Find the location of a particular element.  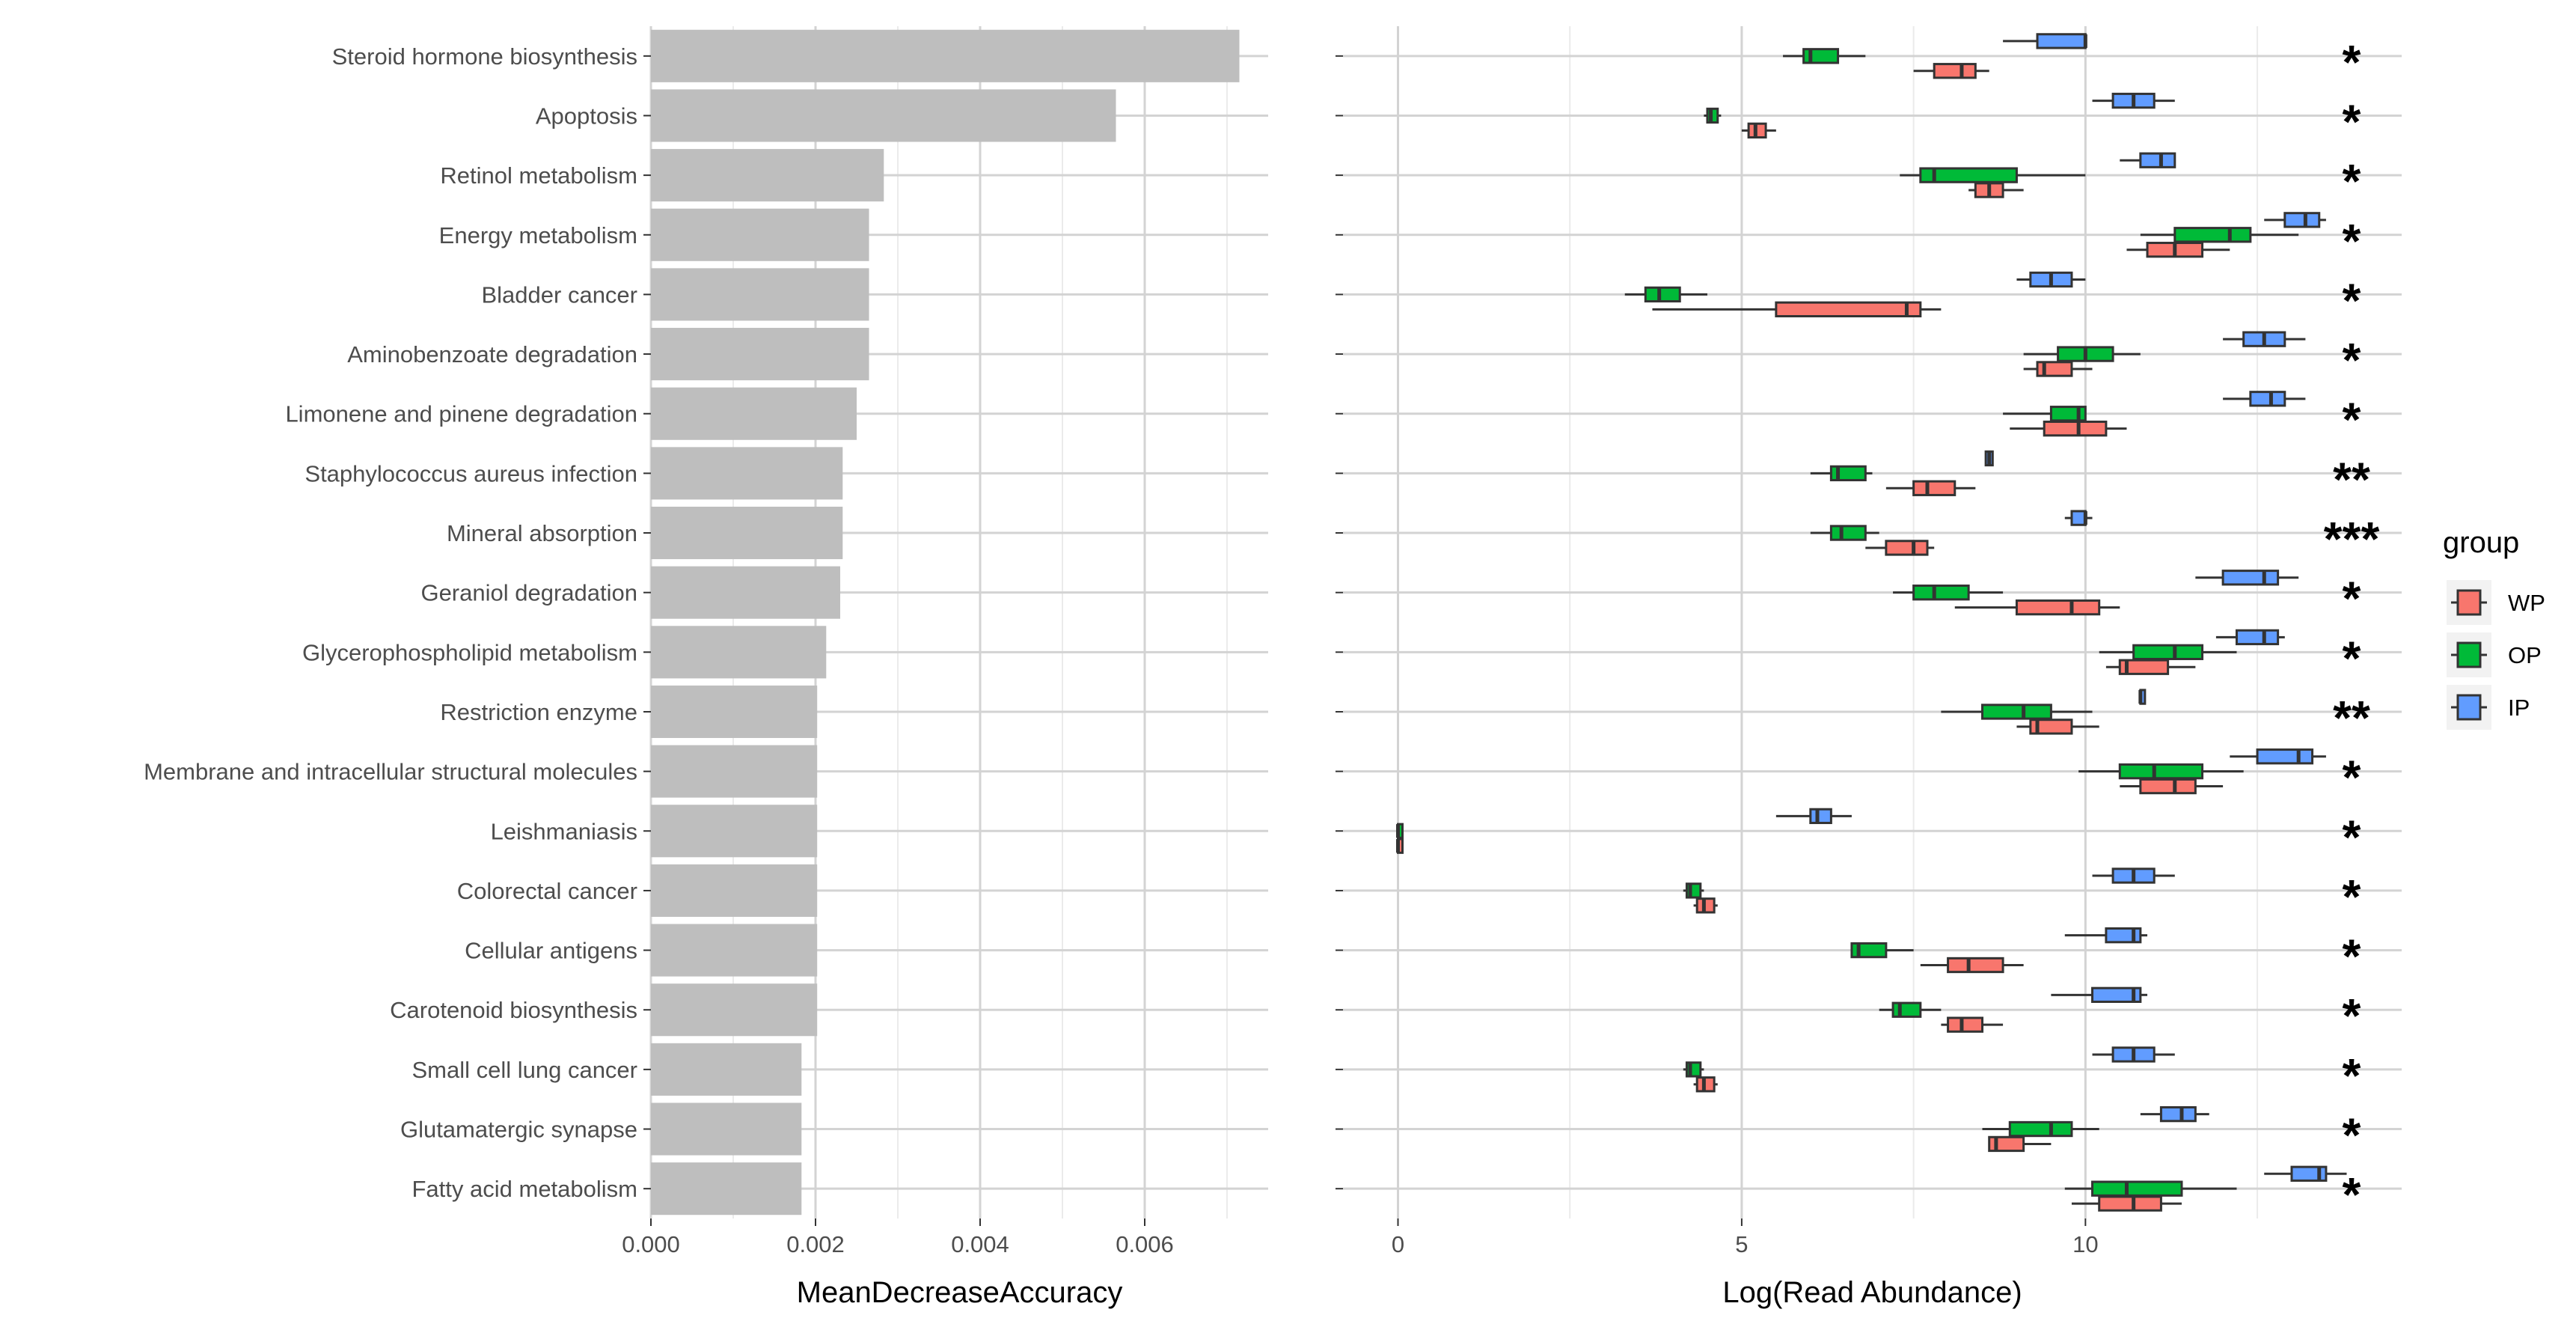

category-label: Steroid hormone biosynthesis is located at coordinates (484, 56).